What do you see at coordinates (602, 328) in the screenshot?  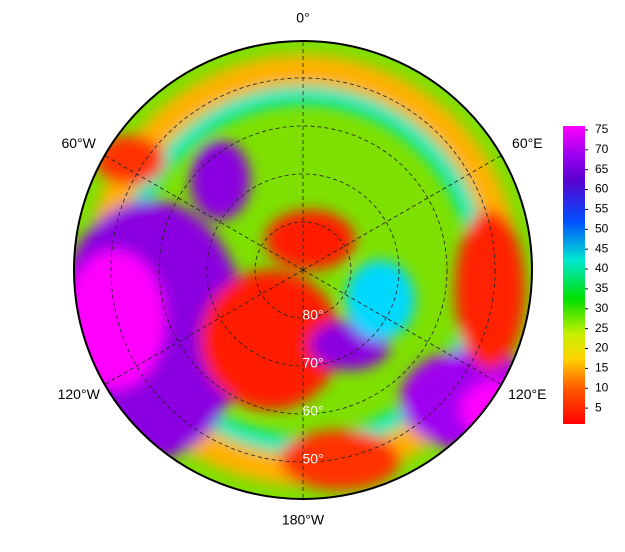 I see `colorbar-tick-label: 25` at bounding box center [602, 328].